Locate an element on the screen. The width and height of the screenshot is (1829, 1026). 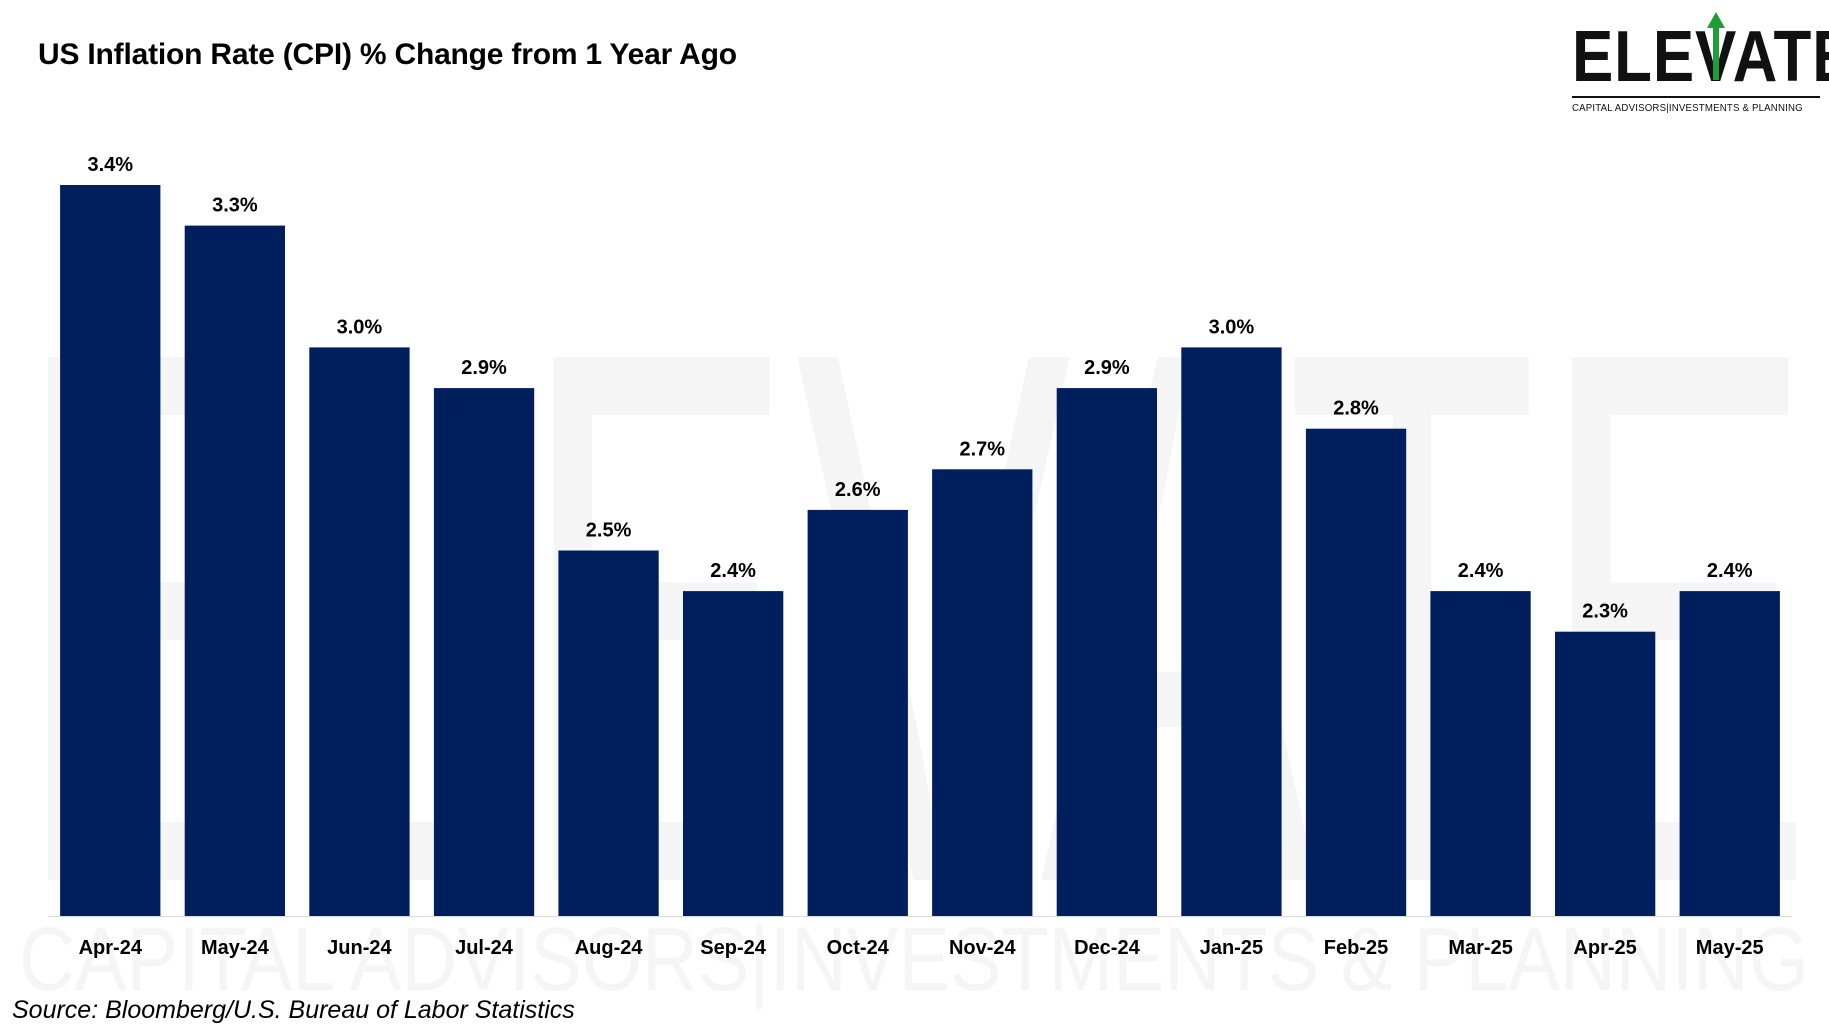
data-label-jun-24: 3.0% is located at coordinates (360, 327).